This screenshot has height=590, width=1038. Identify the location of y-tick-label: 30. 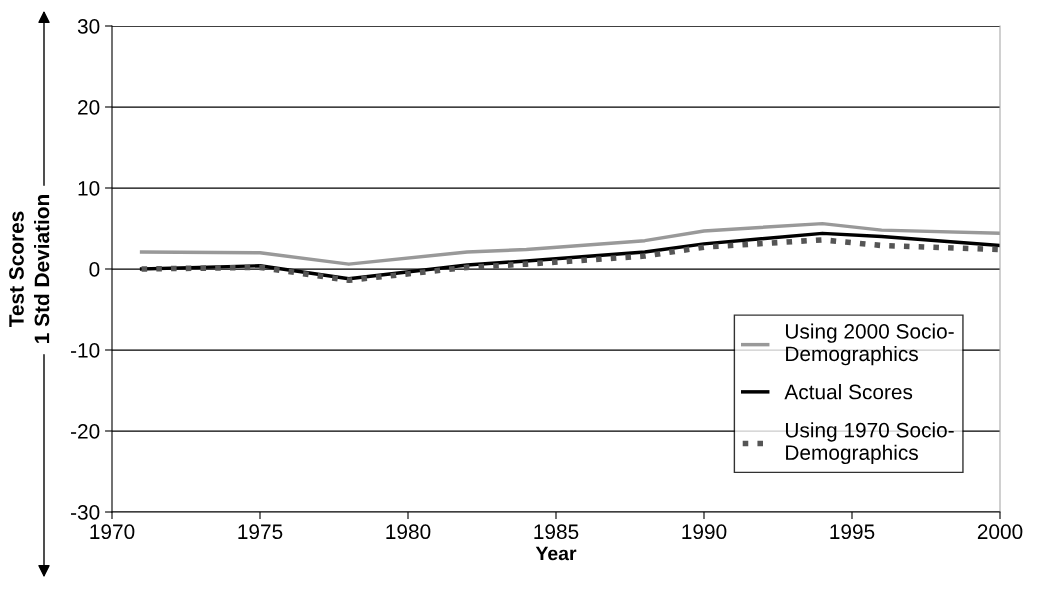
(88, 26).